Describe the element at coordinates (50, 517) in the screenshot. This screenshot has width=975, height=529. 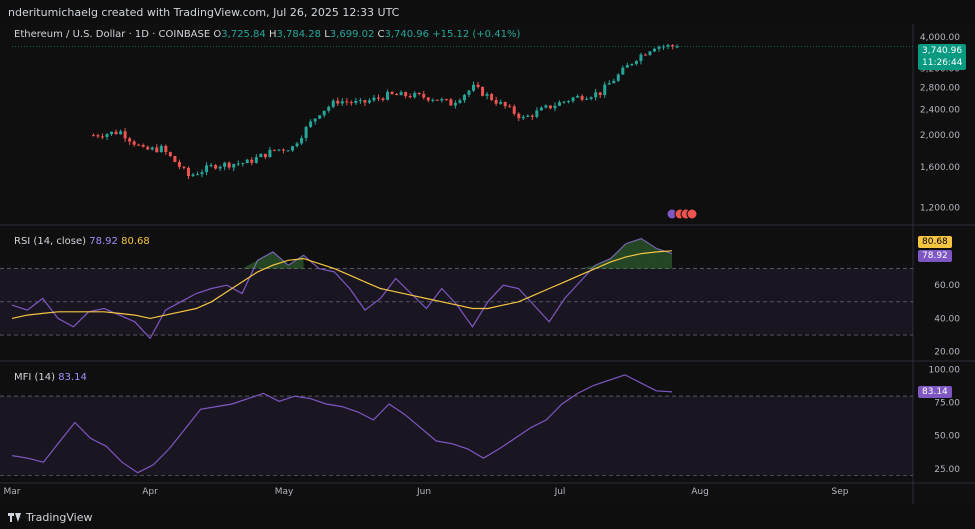
I see `tradingview-logo: TradingView` at that location.